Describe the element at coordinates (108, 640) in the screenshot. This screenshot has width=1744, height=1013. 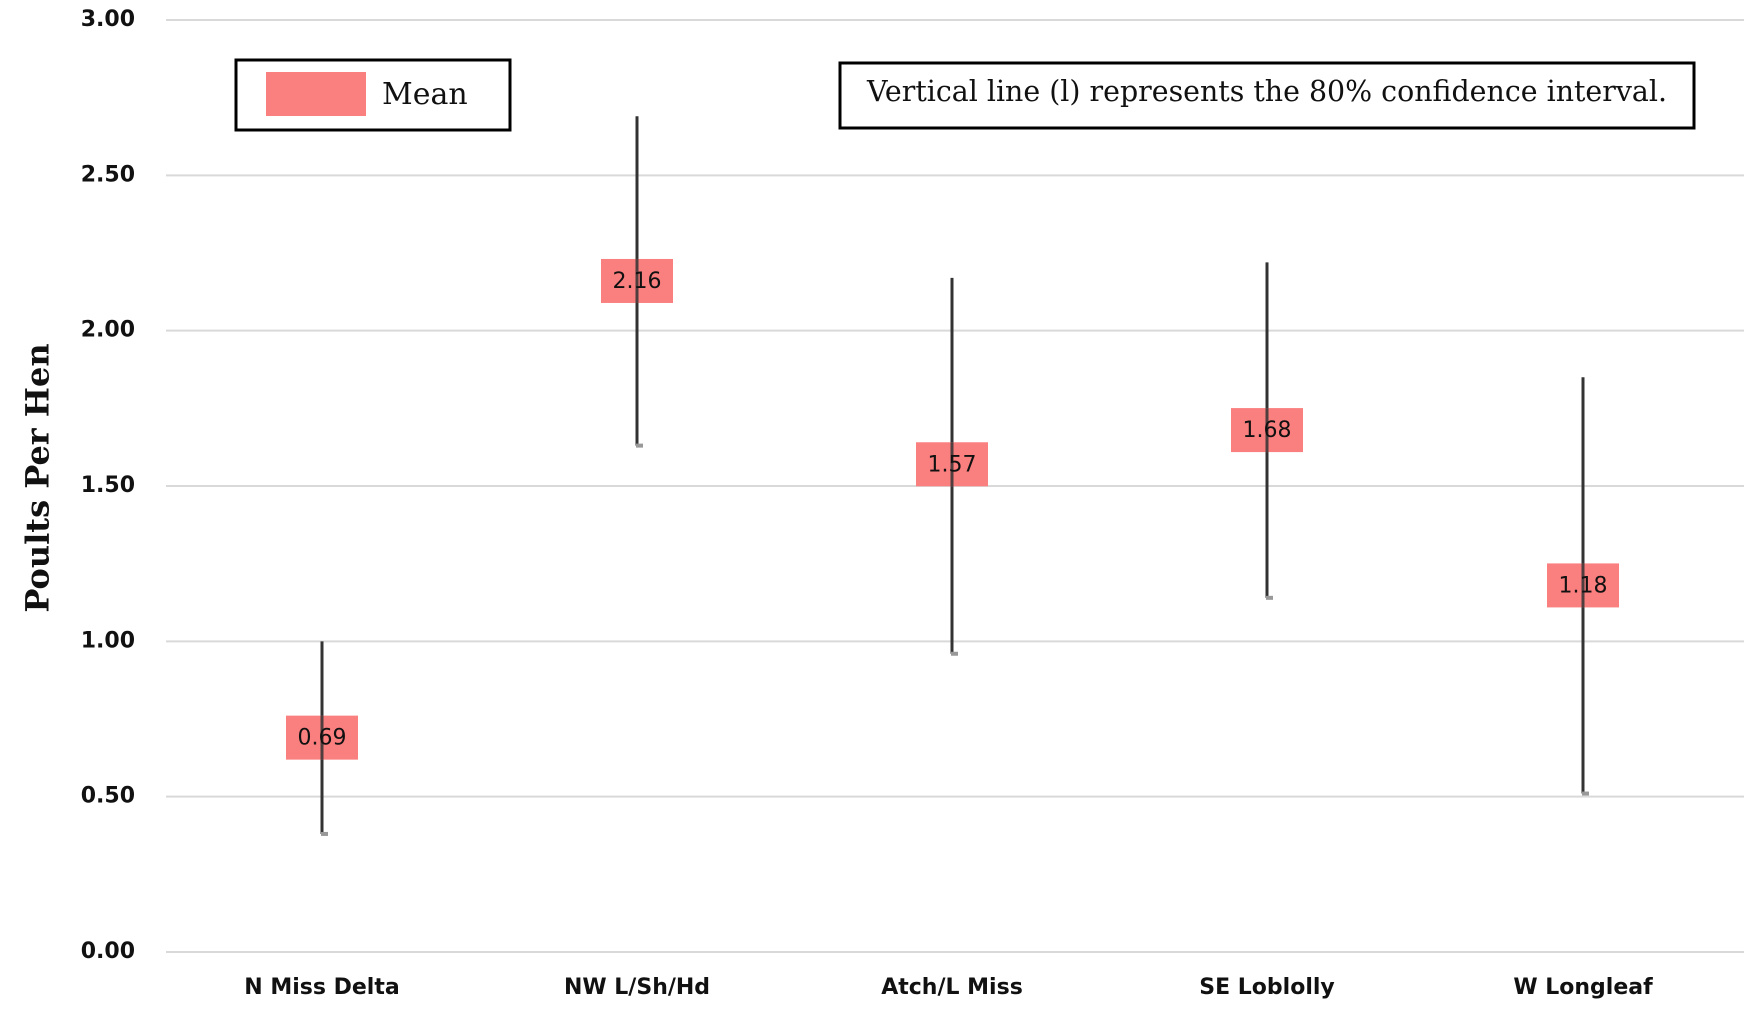
I see `y-tick-label: 1.00` at that location.